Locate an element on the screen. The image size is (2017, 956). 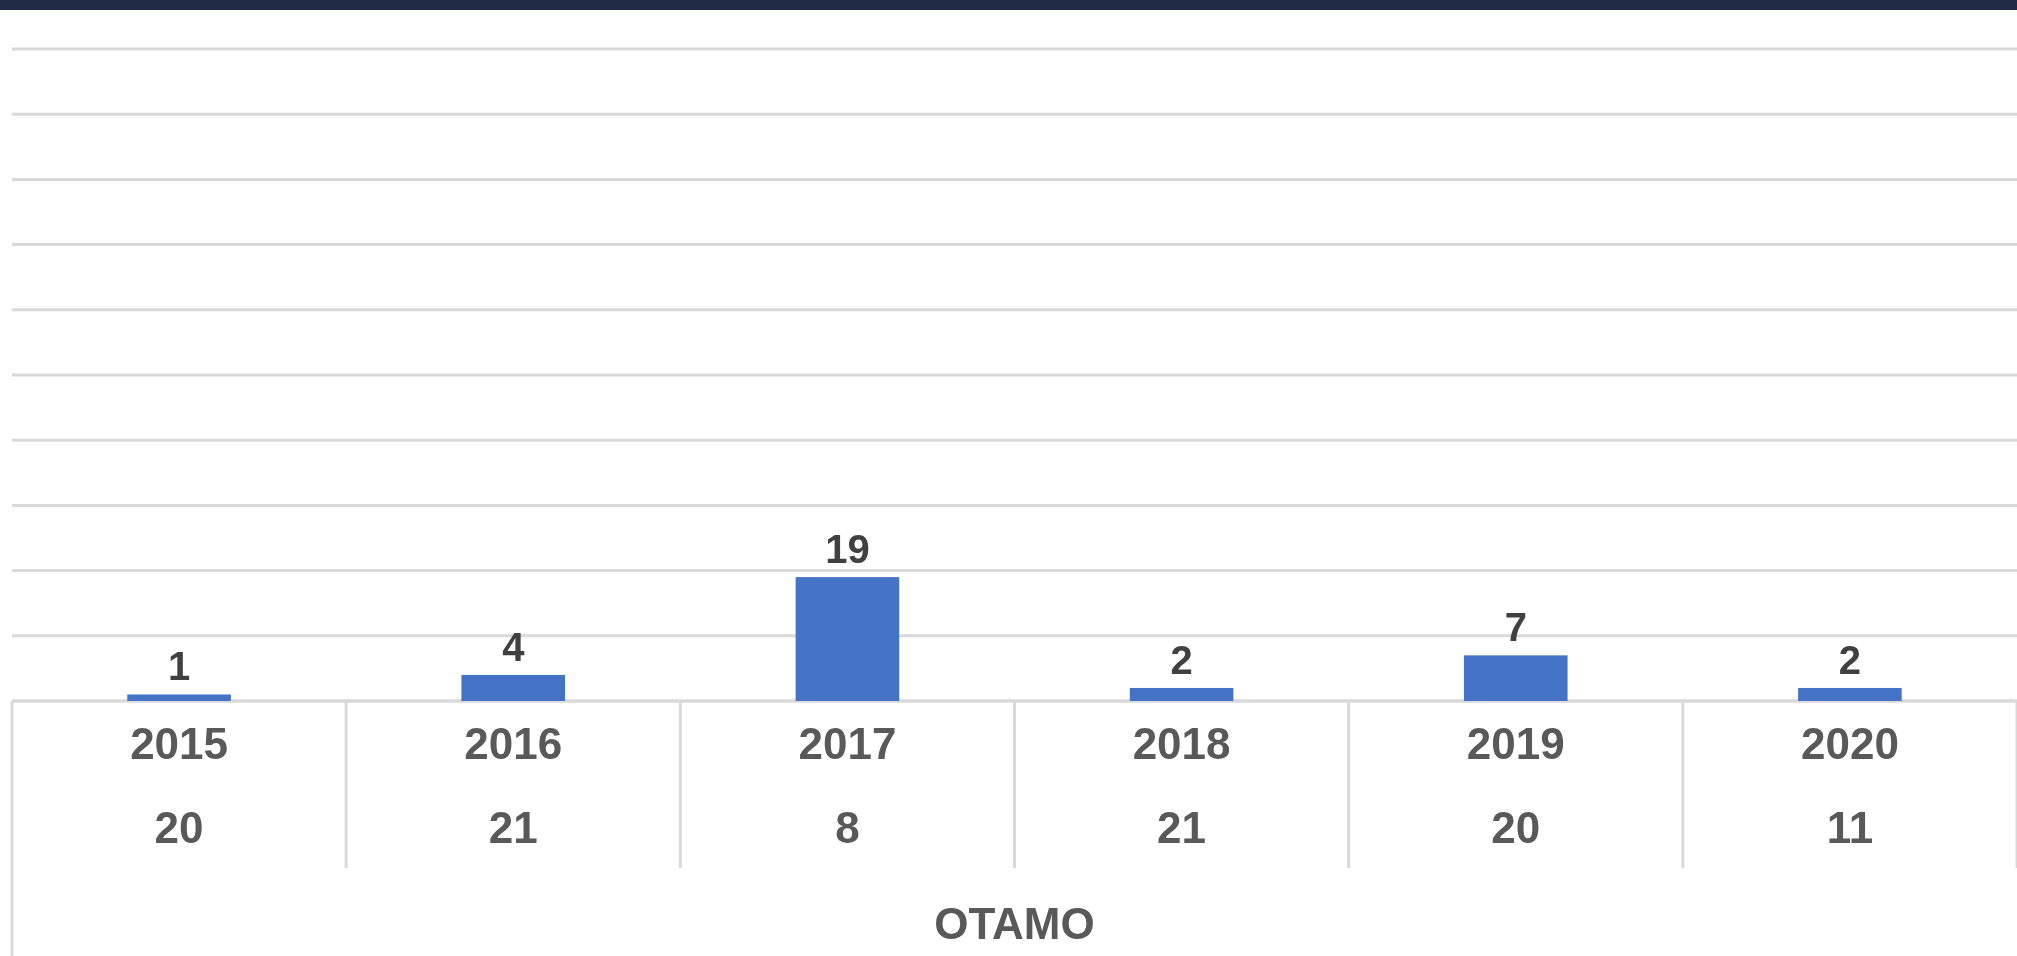
x-tick-label: 2015 20 is located at coordinates (179, 785).